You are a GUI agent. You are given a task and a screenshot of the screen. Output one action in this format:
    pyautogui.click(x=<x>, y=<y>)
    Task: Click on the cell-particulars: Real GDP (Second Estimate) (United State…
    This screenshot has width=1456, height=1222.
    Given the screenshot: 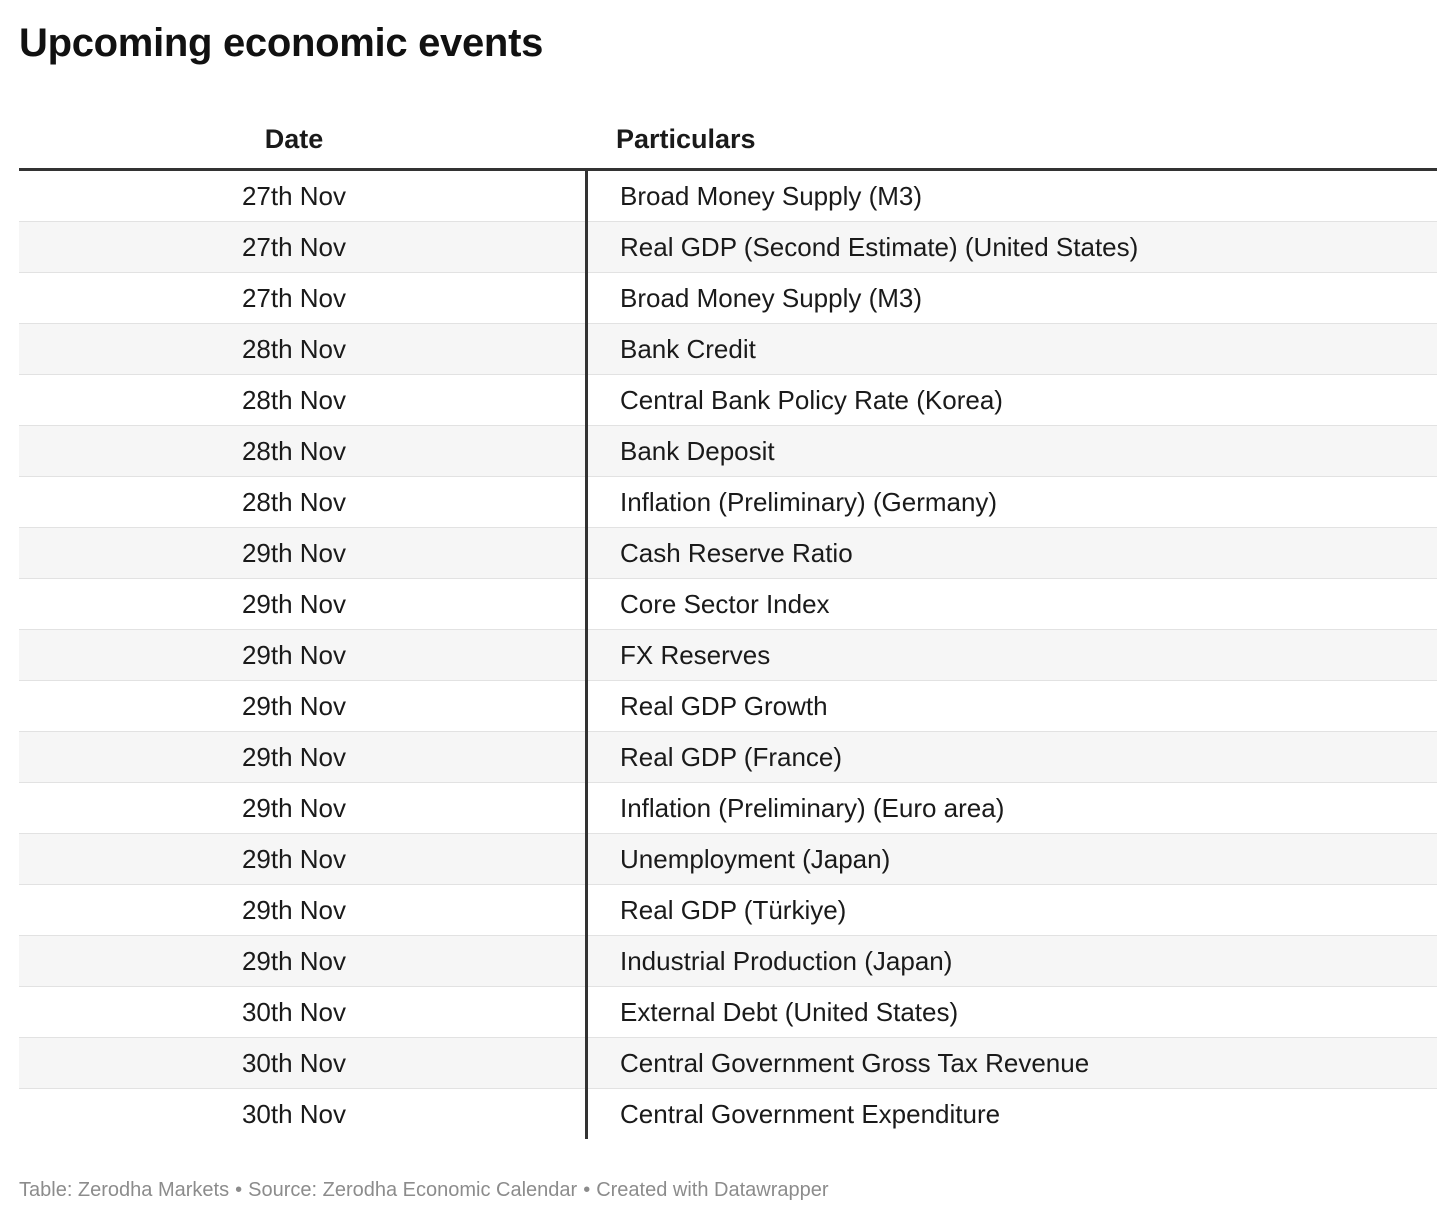 What is the action you would take?
    pyautogui.click(x=879, y=246)
    